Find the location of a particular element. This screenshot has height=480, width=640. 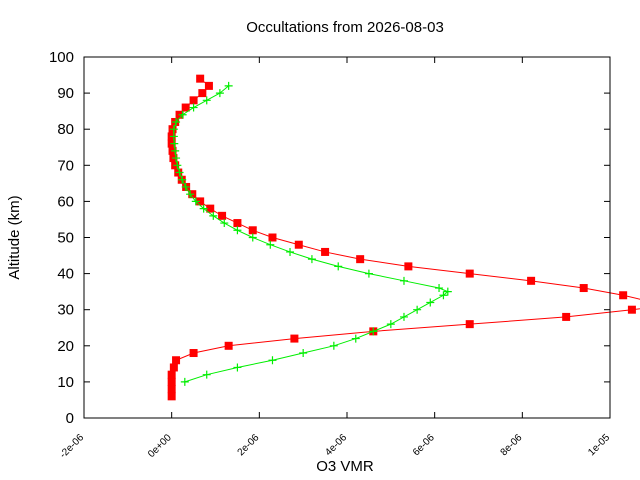

x-tick-label: 1e-05 is located at coordinates (599, 445).